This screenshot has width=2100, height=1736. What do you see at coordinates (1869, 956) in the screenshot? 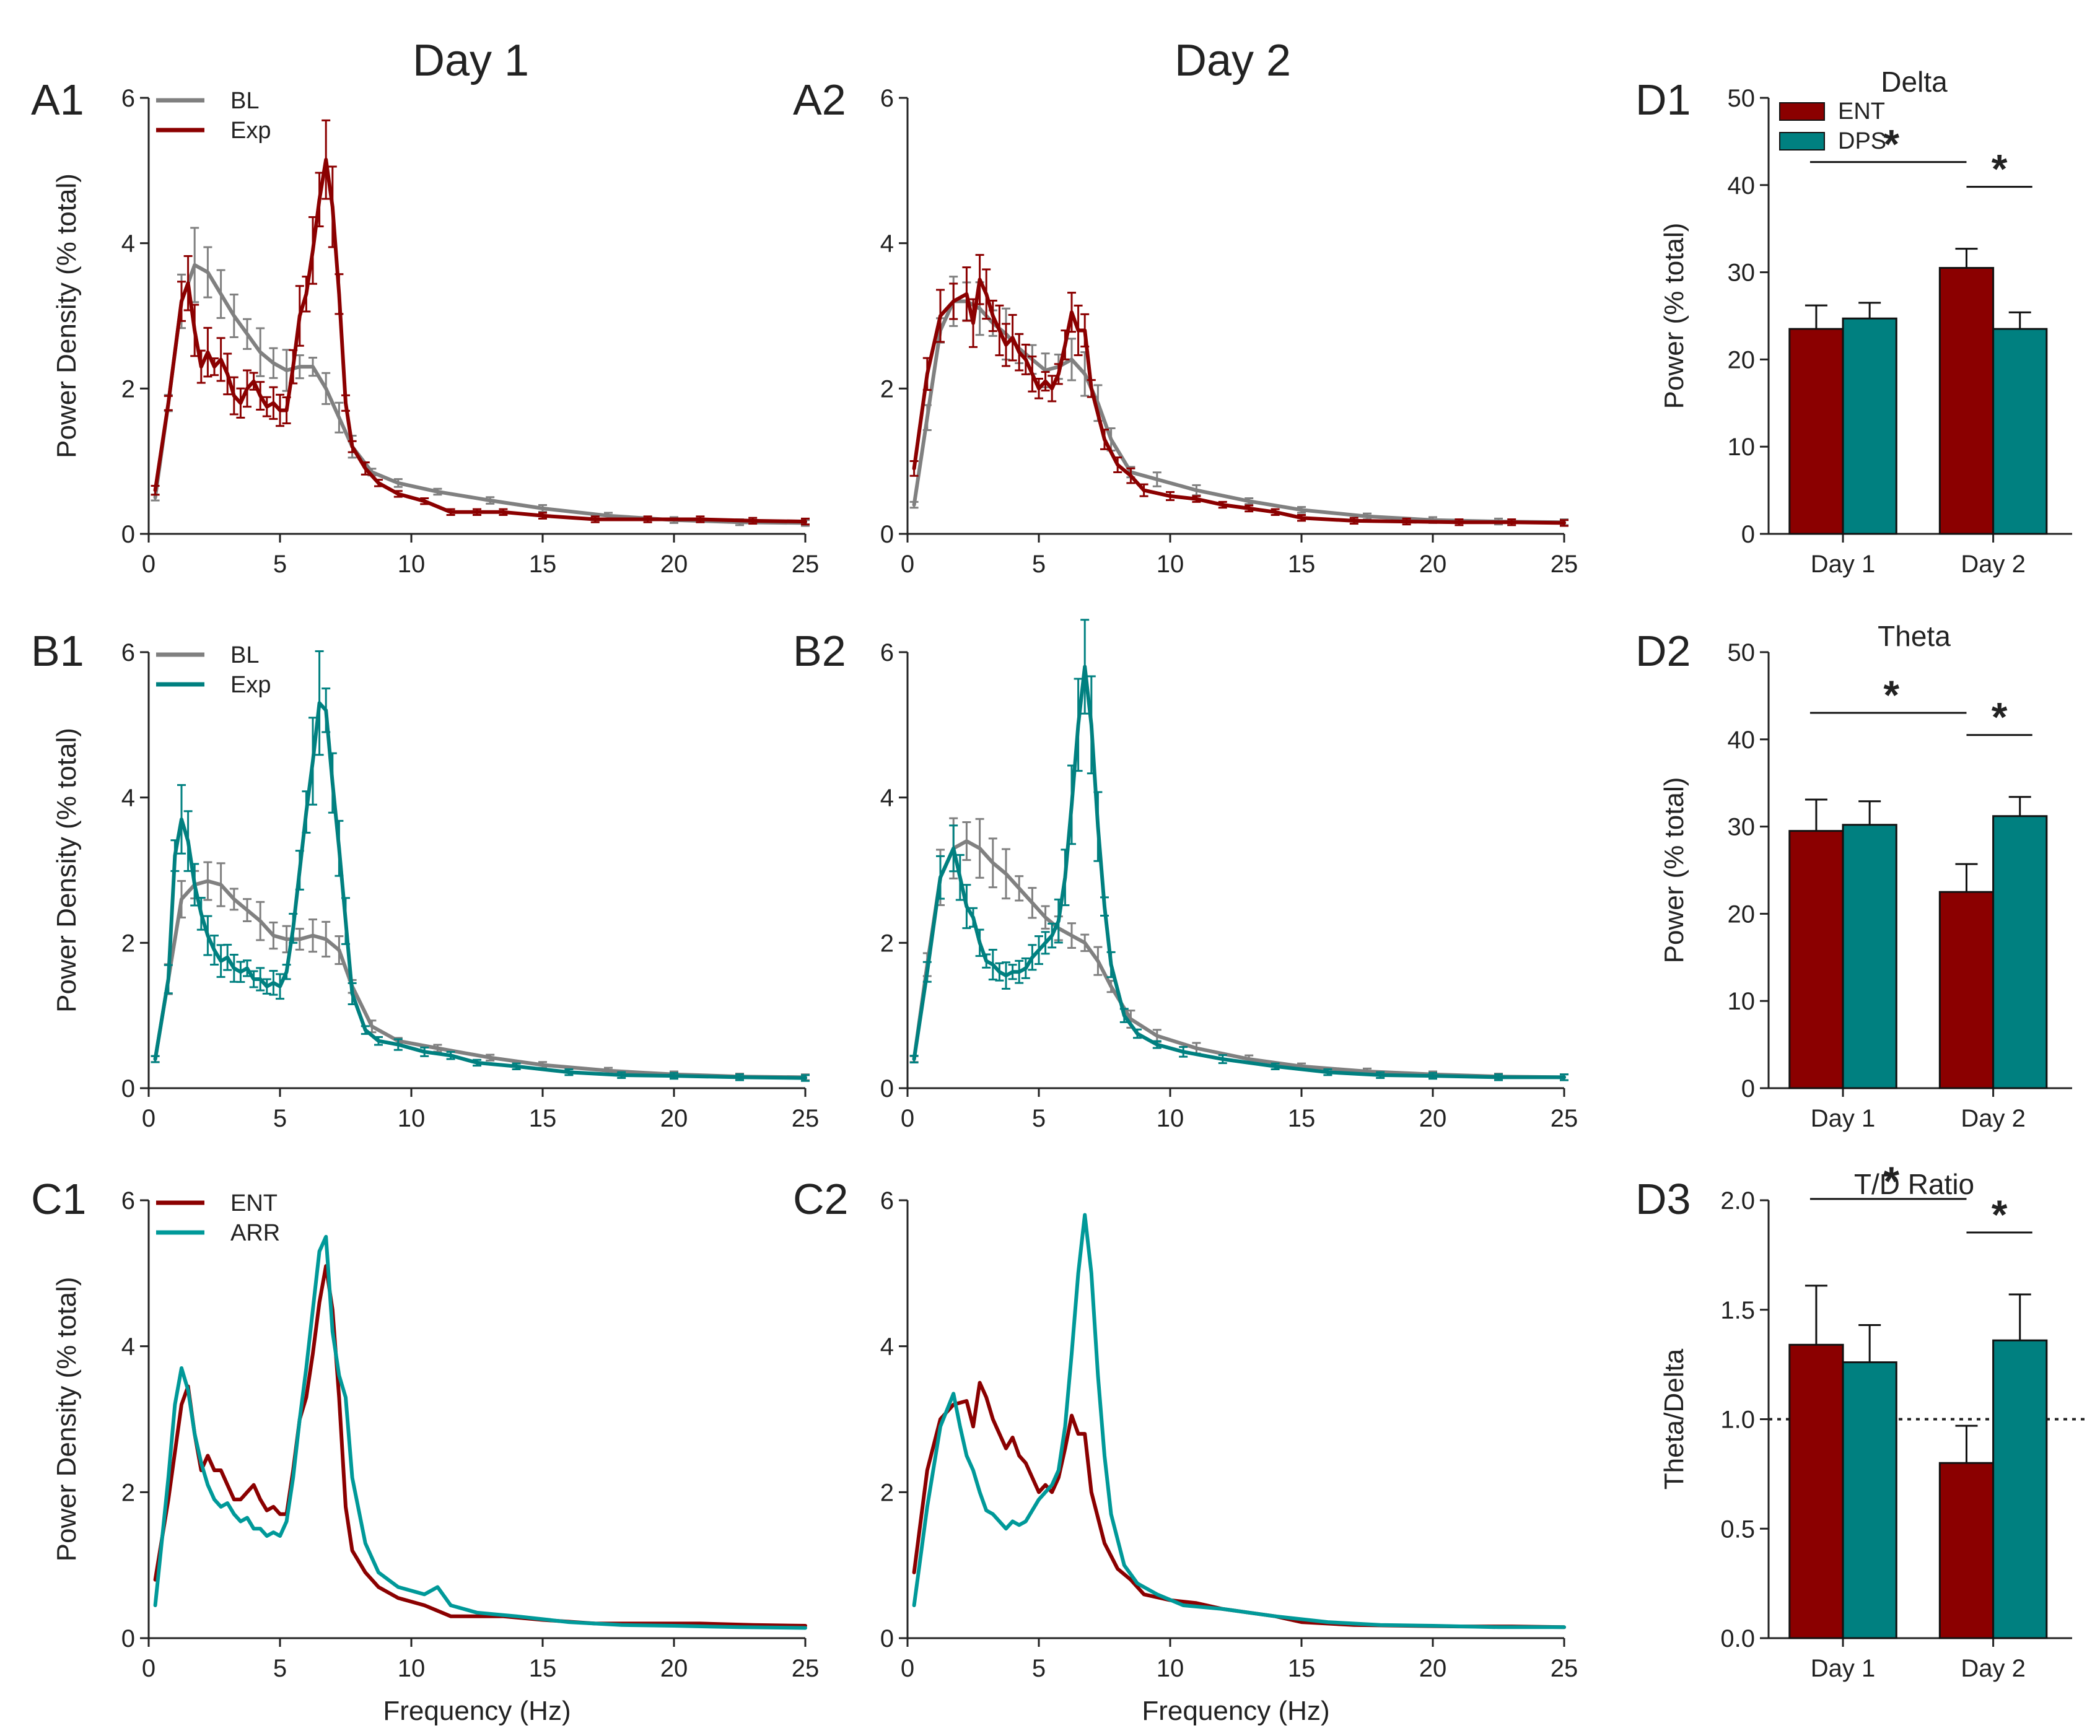
I see `d2-bar-dps-day1` at bounding box center [1869, 956].